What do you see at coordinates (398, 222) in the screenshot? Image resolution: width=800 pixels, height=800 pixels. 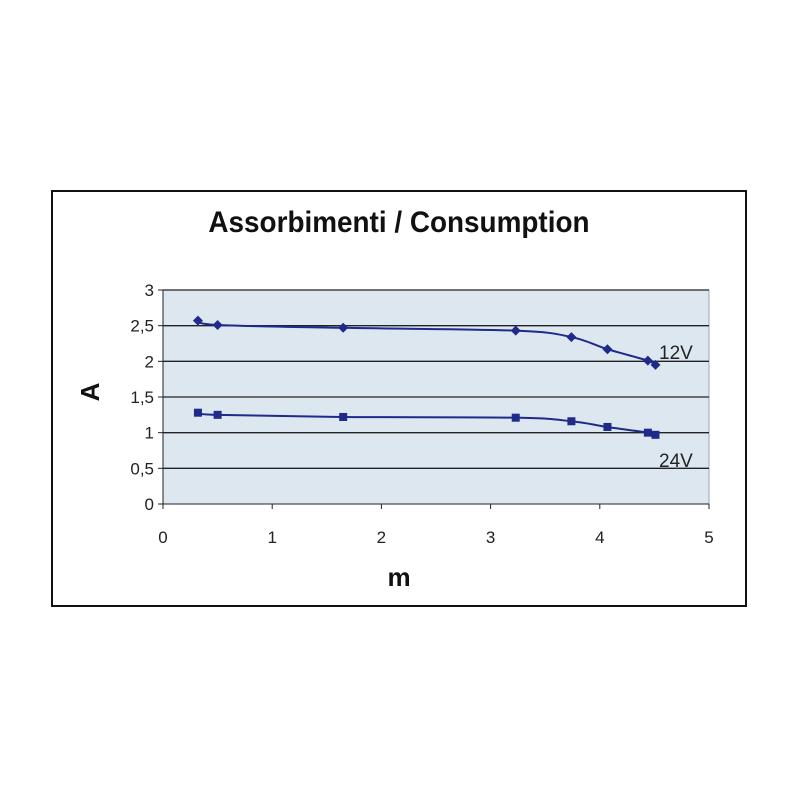 I see `chart-title: Assorbimenti / Consumption` at bounding box center [398, 222].